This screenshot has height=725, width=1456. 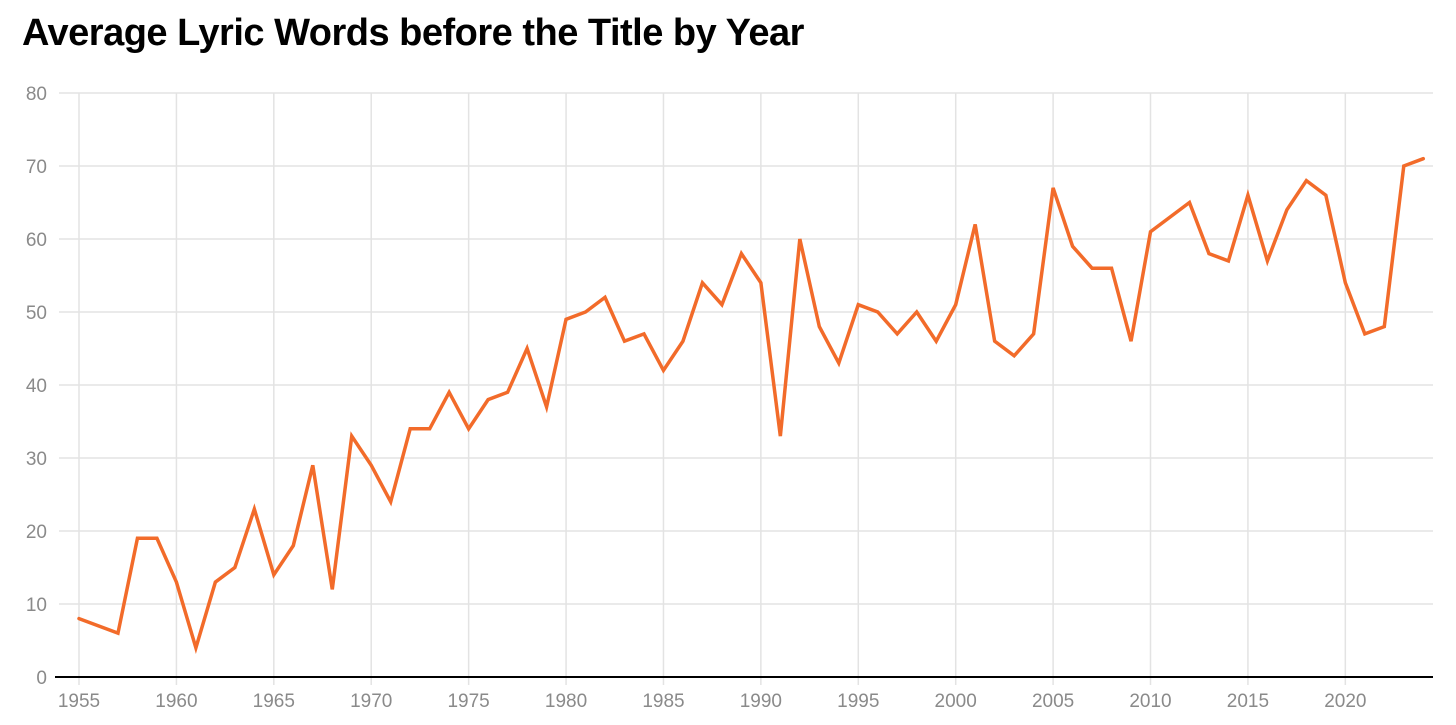 What do you see at coordinates (605, 297) in the screenshot?
I see `data-point-1982` at bounding box center [605, 297].